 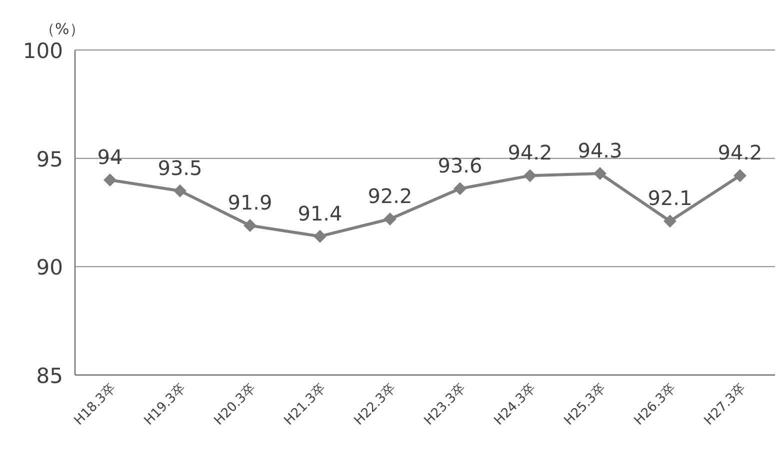 I want to click on data-label: 93.5, so click(x=180, y=168).